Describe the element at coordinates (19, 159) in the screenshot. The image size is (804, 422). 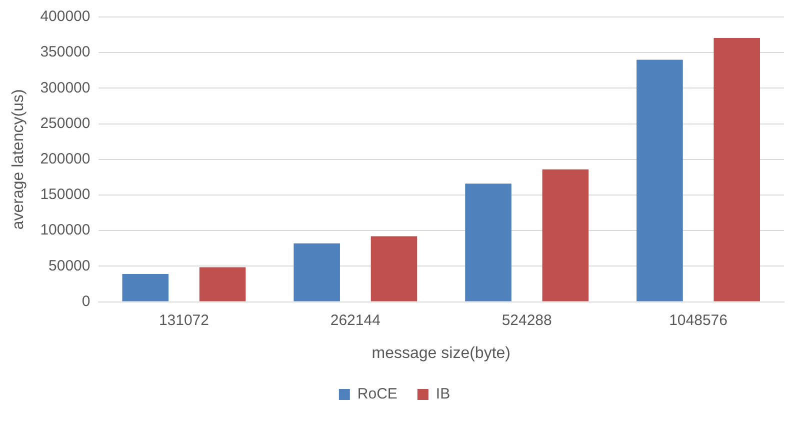
I see `y-axis-title: average latency(us)` at that location.